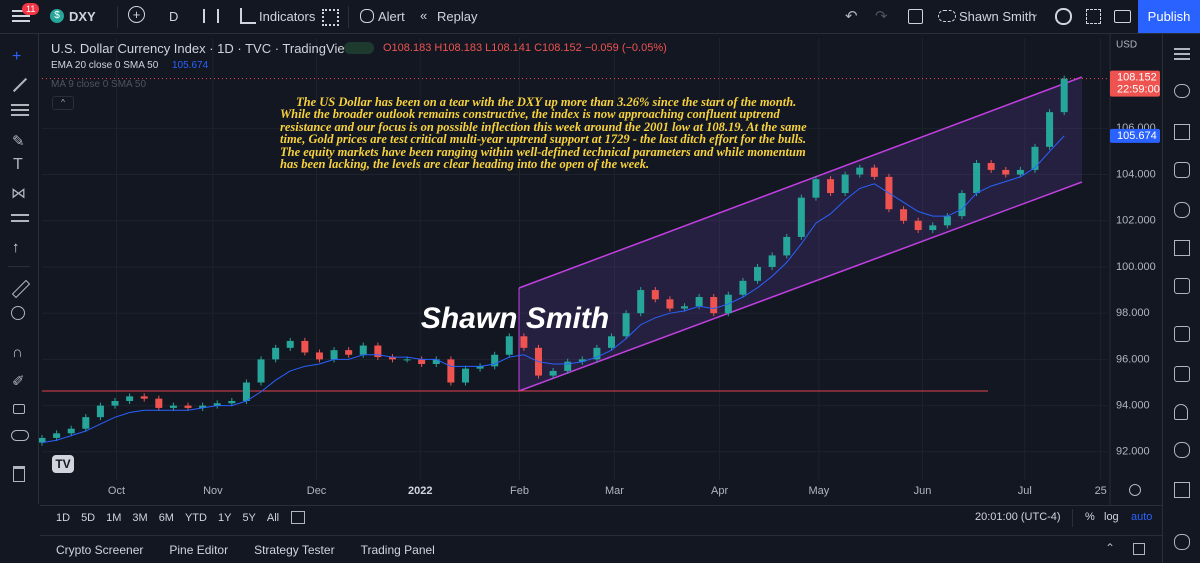 The height and width of the screenshot is (563, 1200). I want to click on visibility-tool, so click(20, 435).